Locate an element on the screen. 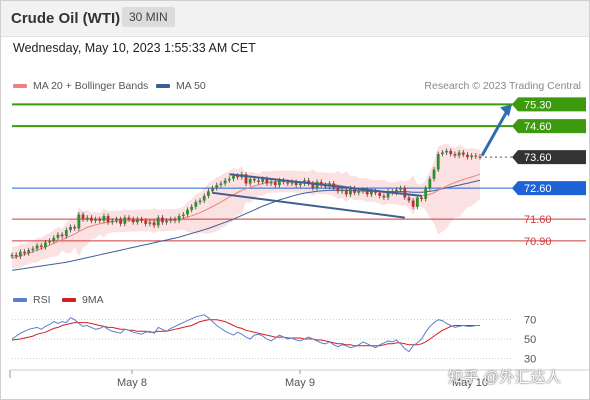  ma50-swatch is located at coordinates (163, 86).